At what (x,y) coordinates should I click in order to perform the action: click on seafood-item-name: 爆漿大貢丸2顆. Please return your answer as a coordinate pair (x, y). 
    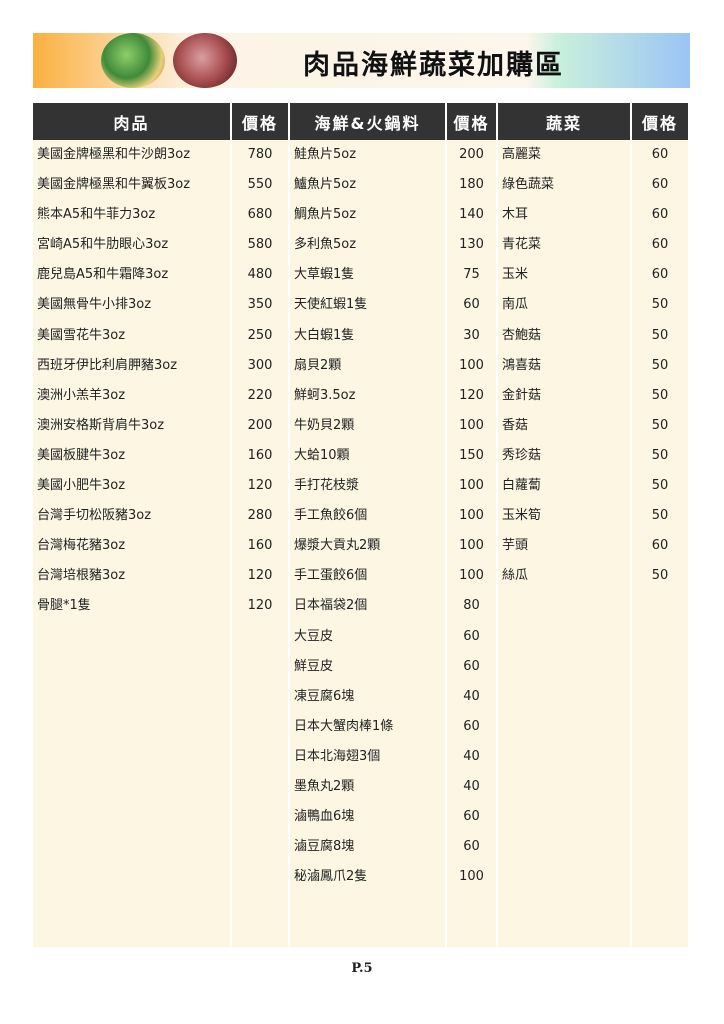
    Looking at the image, I should click on (337, 546).